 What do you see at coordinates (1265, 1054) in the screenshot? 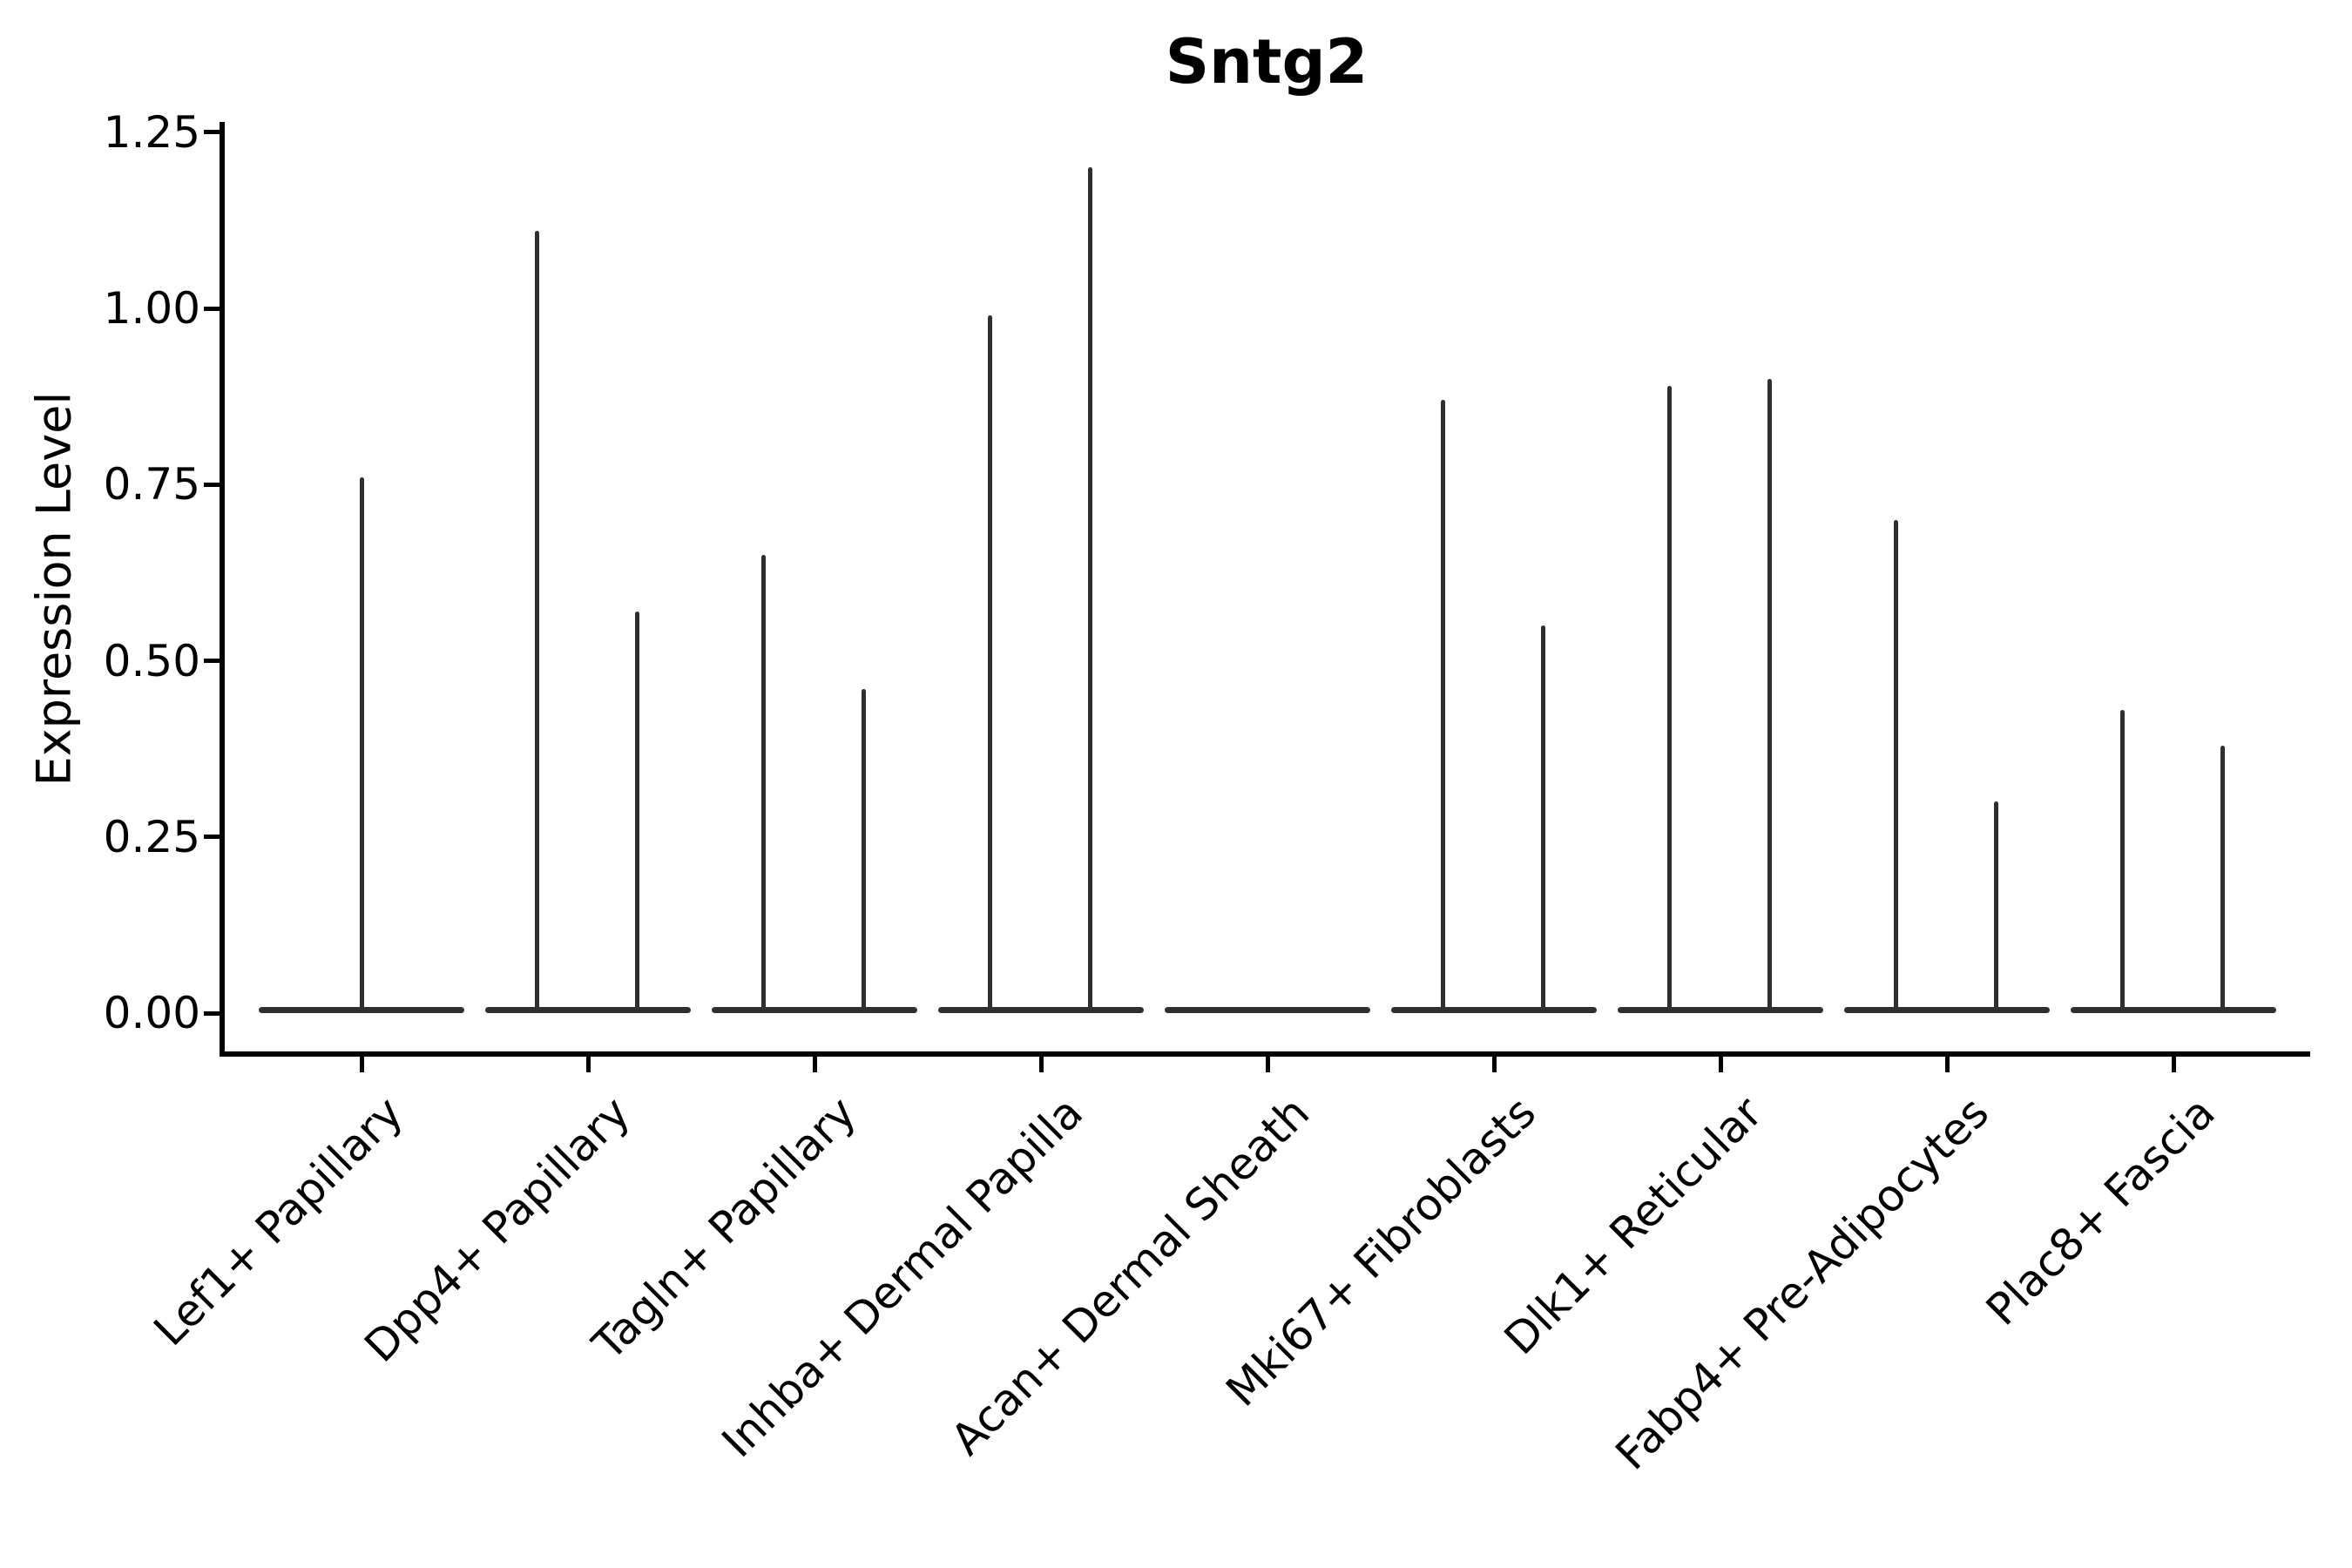
I see `x-axis-spine` at bounding box center [1265, 1054].